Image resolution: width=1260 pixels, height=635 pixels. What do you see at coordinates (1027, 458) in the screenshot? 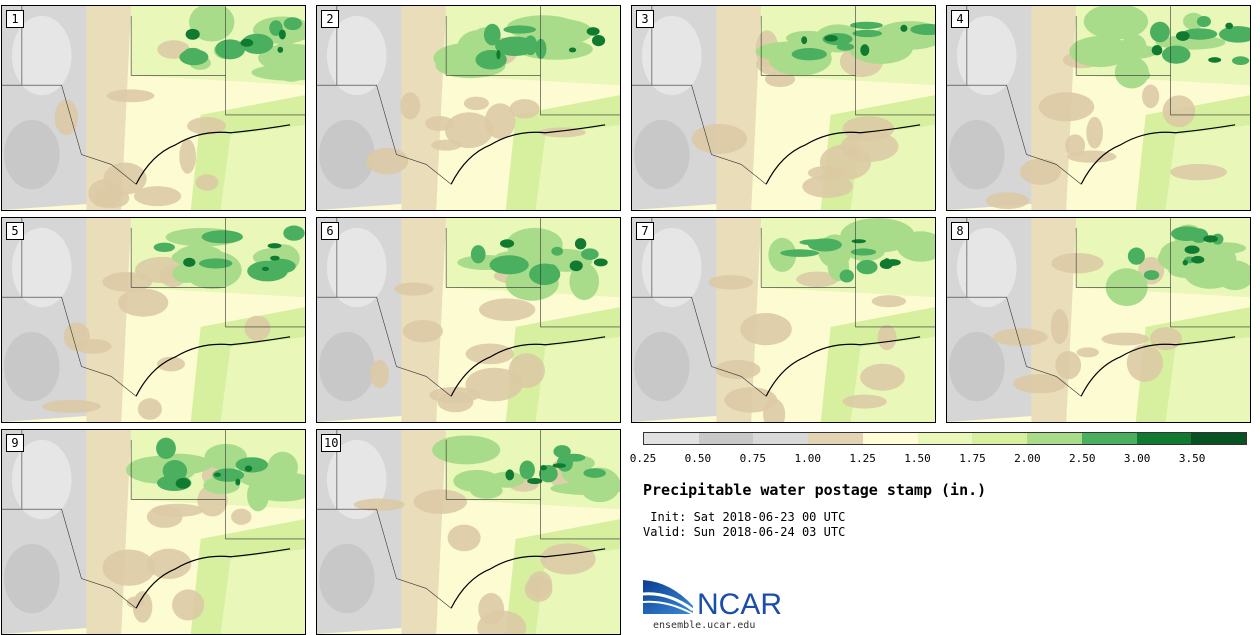
I see `colorbar-tick-label: 2.00` at bounding box center [1027, 458].